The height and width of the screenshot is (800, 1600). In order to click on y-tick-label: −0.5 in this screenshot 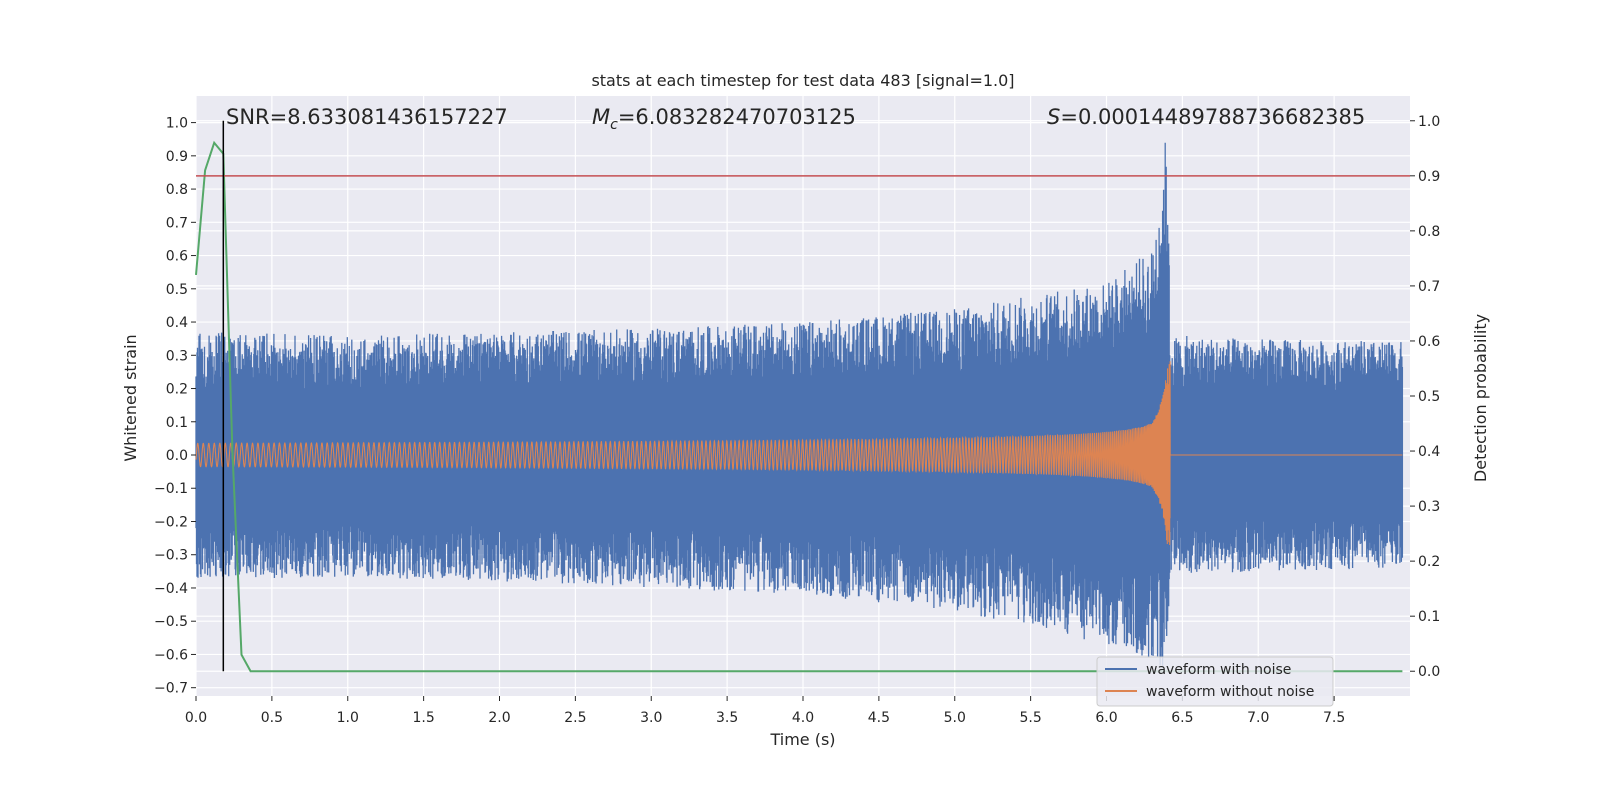, I will do `click(171, 622)`.